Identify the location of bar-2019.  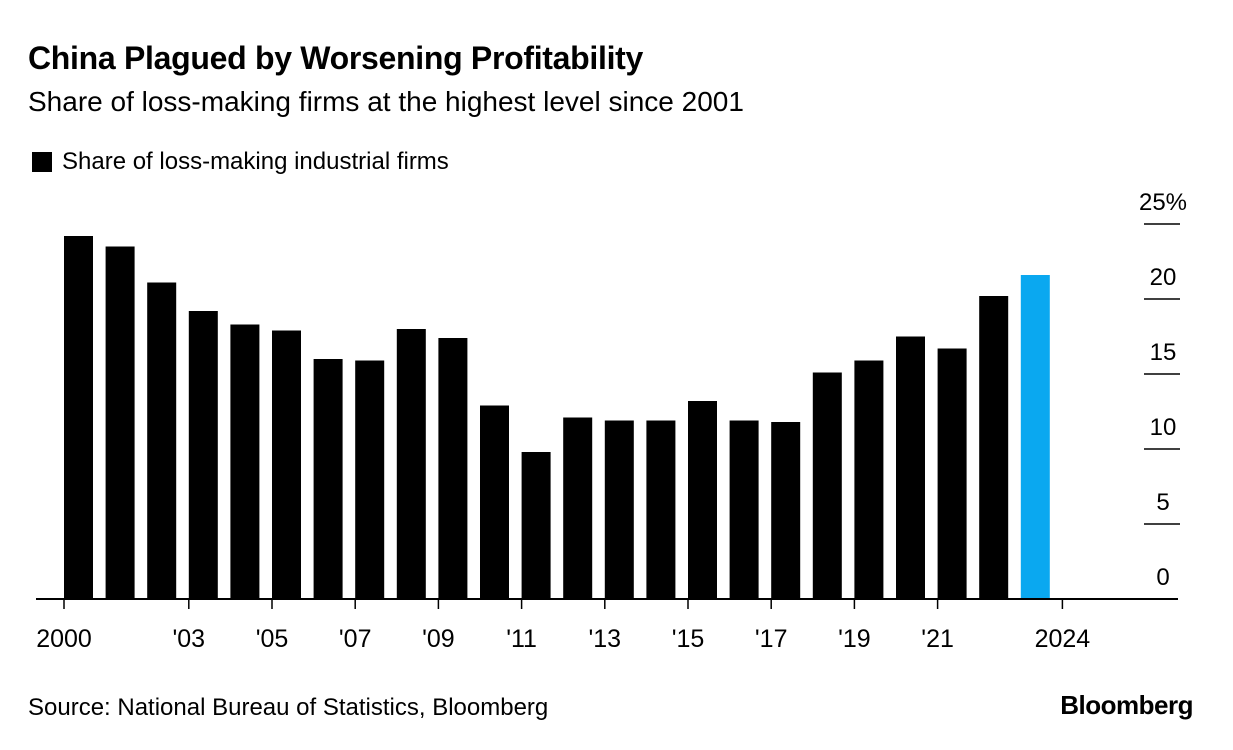
(827, 485).